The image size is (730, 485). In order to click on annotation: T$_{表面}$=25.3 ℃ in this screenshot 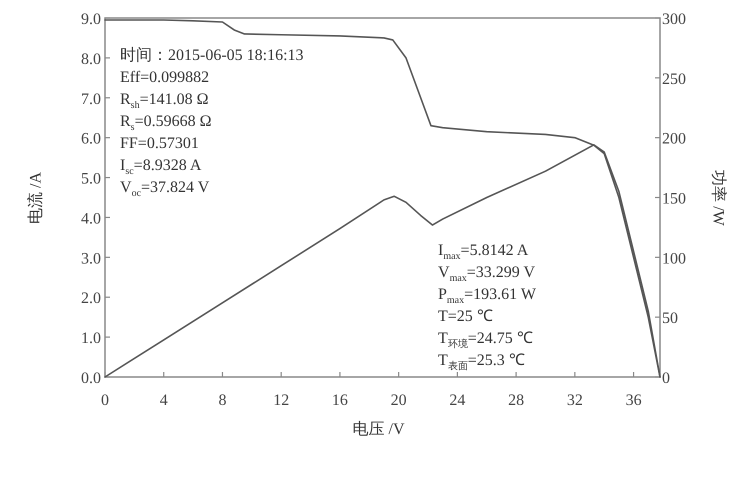, I will do `click(481, 362)`.